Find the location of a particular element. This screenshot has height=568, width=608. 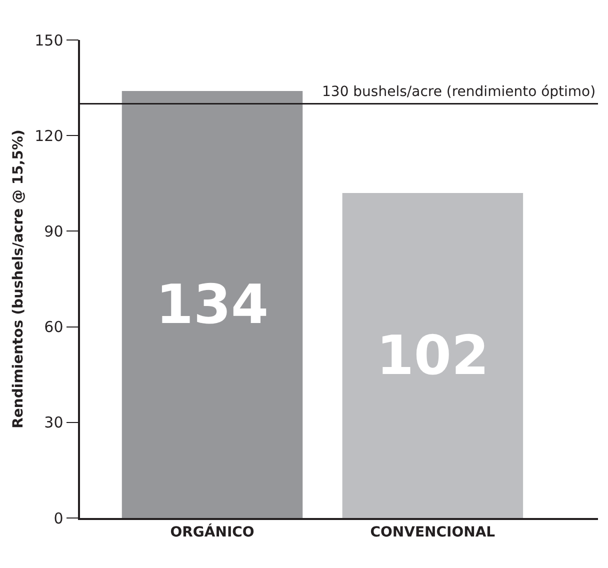

ref-line-label: 130 bushels/acre (rendimiento óptimo) is located at coordinates (459, 92).